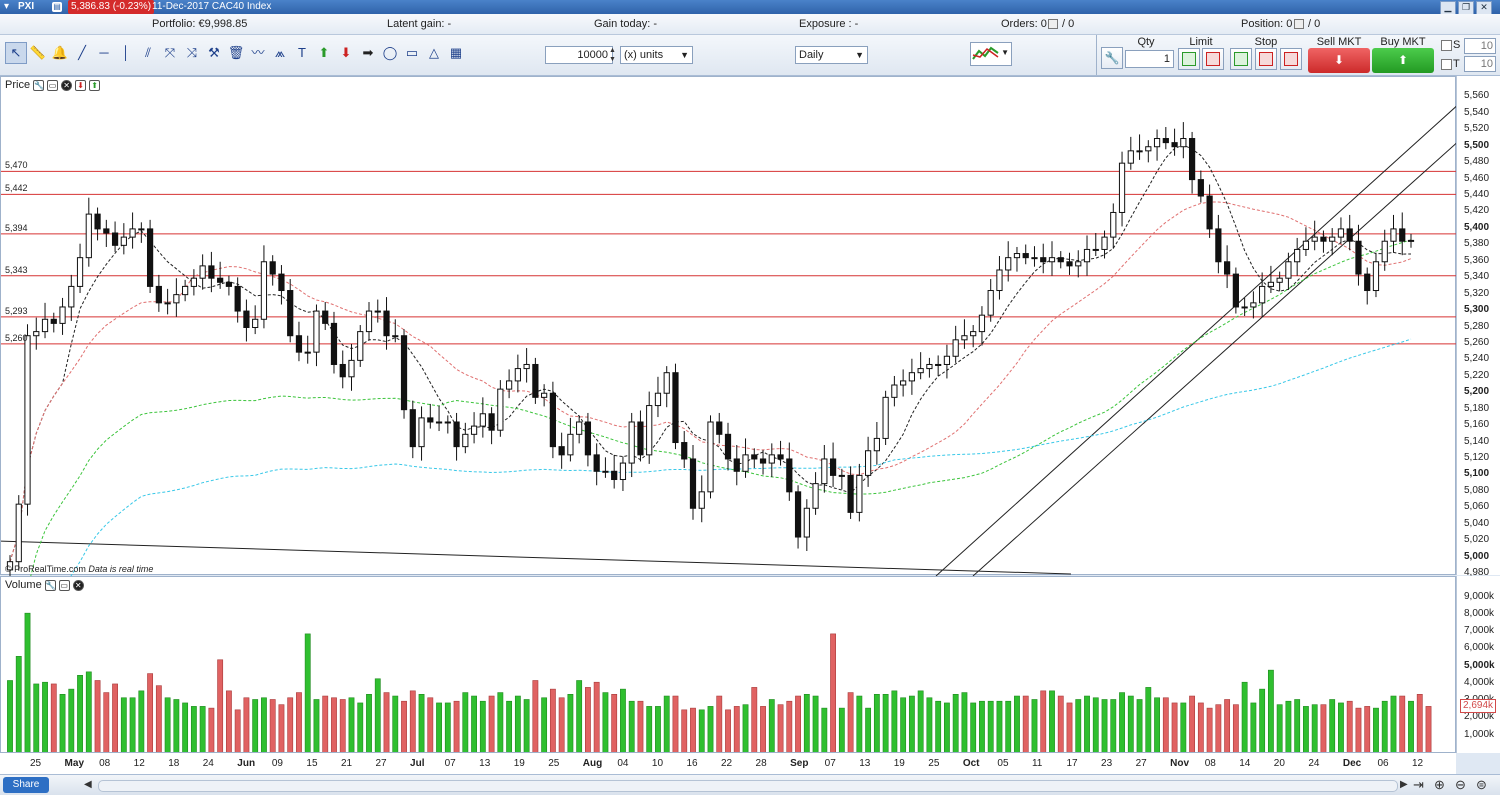 This screenshot has height=795, width=1500. I want to click on date-label: 07, so click(830, 763).